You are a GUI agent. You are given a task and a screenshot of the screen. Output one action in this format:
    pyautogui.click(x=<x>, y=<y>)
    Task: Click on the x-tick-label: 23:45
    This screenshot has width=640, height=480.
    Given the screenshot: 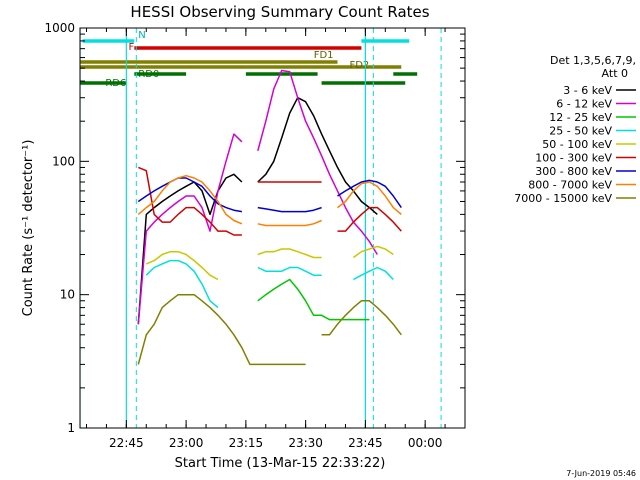 What is the action you would take?
    pyautogui.click(x=365, y=443)
    